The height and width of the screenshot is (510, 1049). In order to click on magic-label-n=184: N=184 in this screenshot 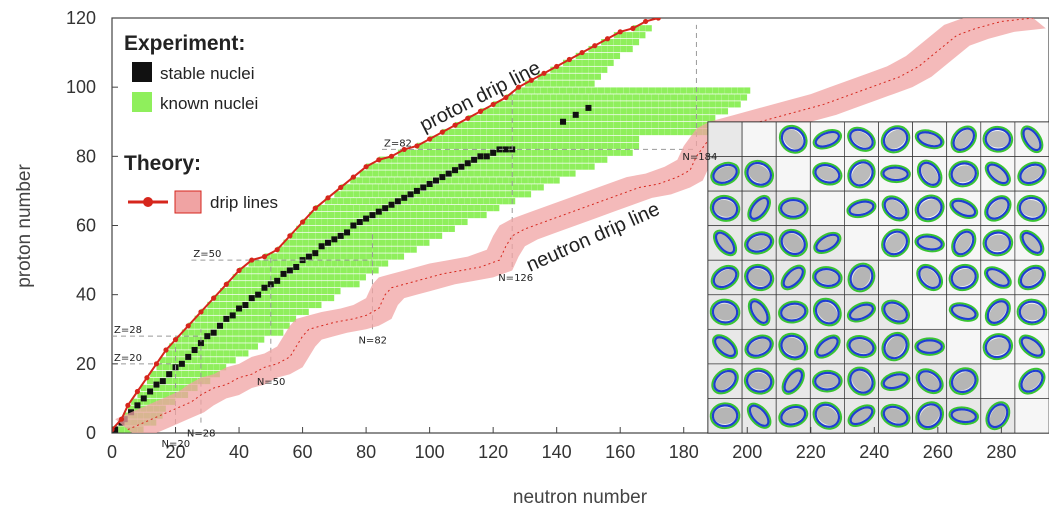, I will do `click(699, 157)`.